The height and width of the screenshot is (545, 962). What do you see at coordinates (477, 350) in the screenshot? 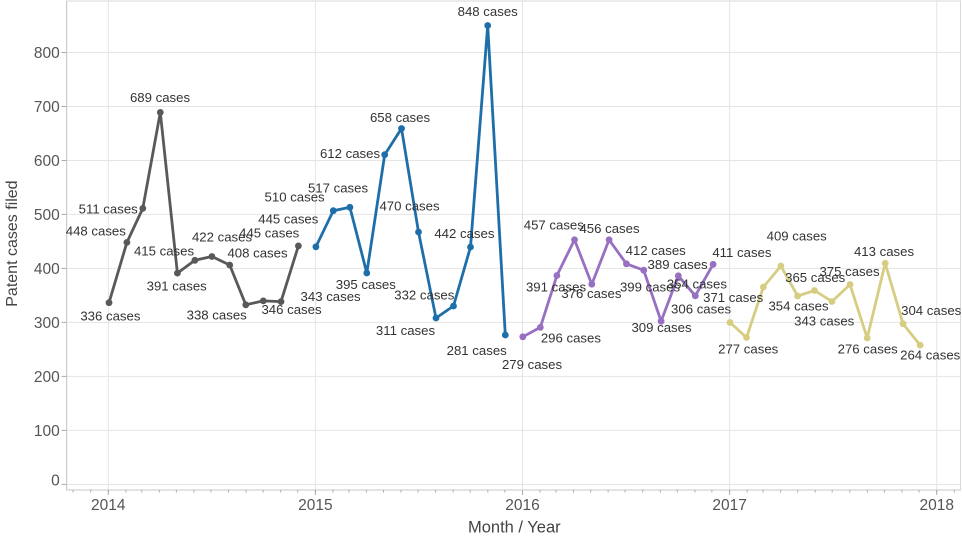
I see `svg-text: 281 cases` at bounding box center [477, 350].